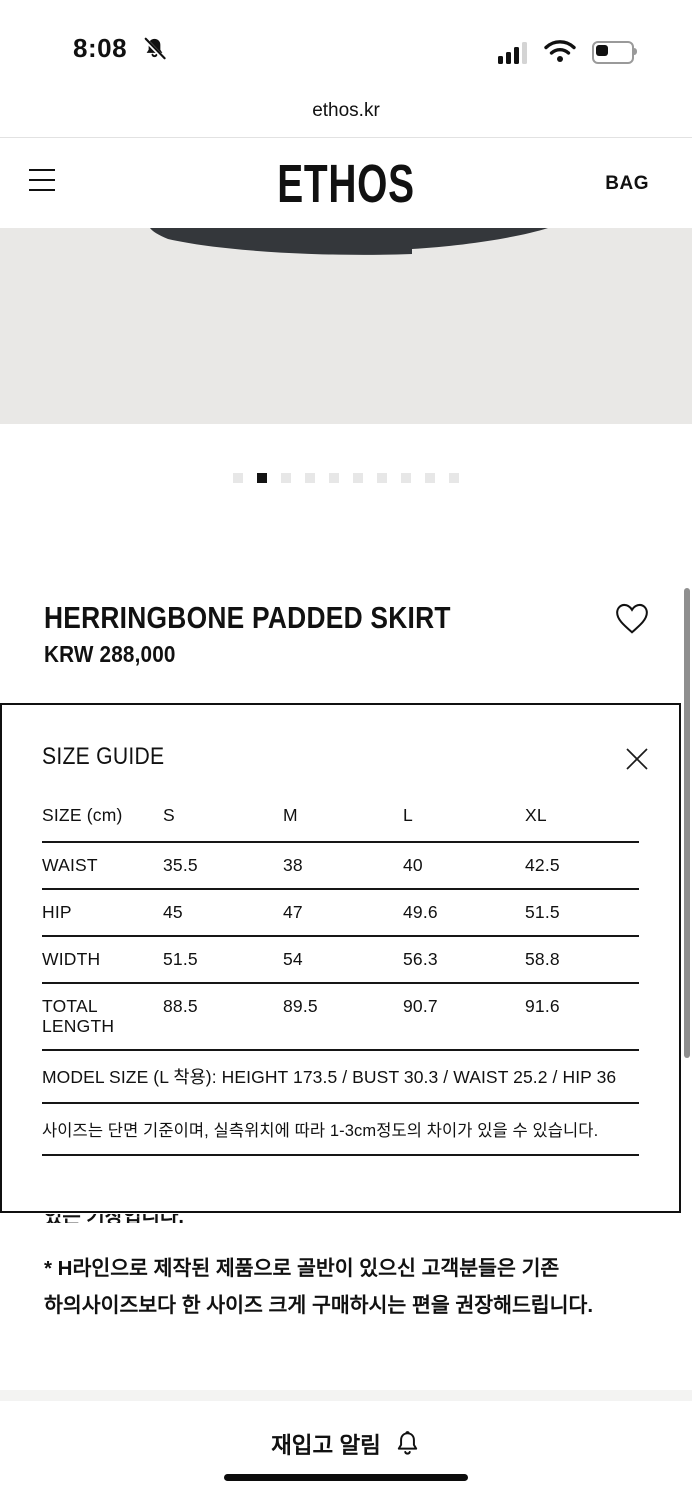 Image resolution: width=692 pixels, height=1500 pixels. I want to click on wifi-icon, so click(560, 51).